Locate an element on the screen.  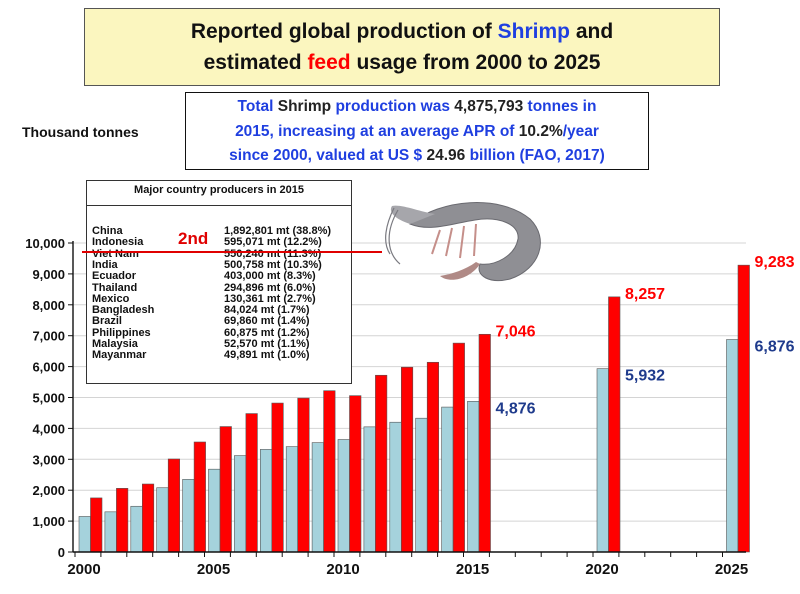
production-data-label: 6,876 is located at coordinates (775, 347).